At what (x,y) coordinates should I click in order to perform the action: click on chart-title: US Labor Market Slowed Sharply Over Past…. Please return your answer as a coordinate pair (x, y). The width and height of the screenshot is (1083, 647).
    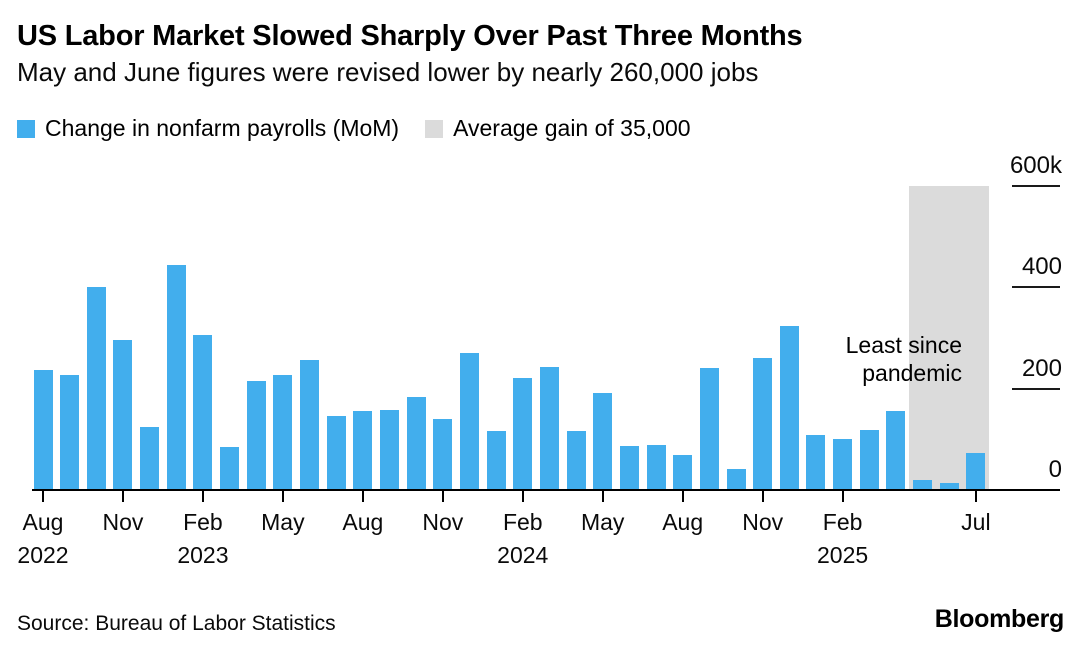
    Looking at the image, I should click on (410, 36).